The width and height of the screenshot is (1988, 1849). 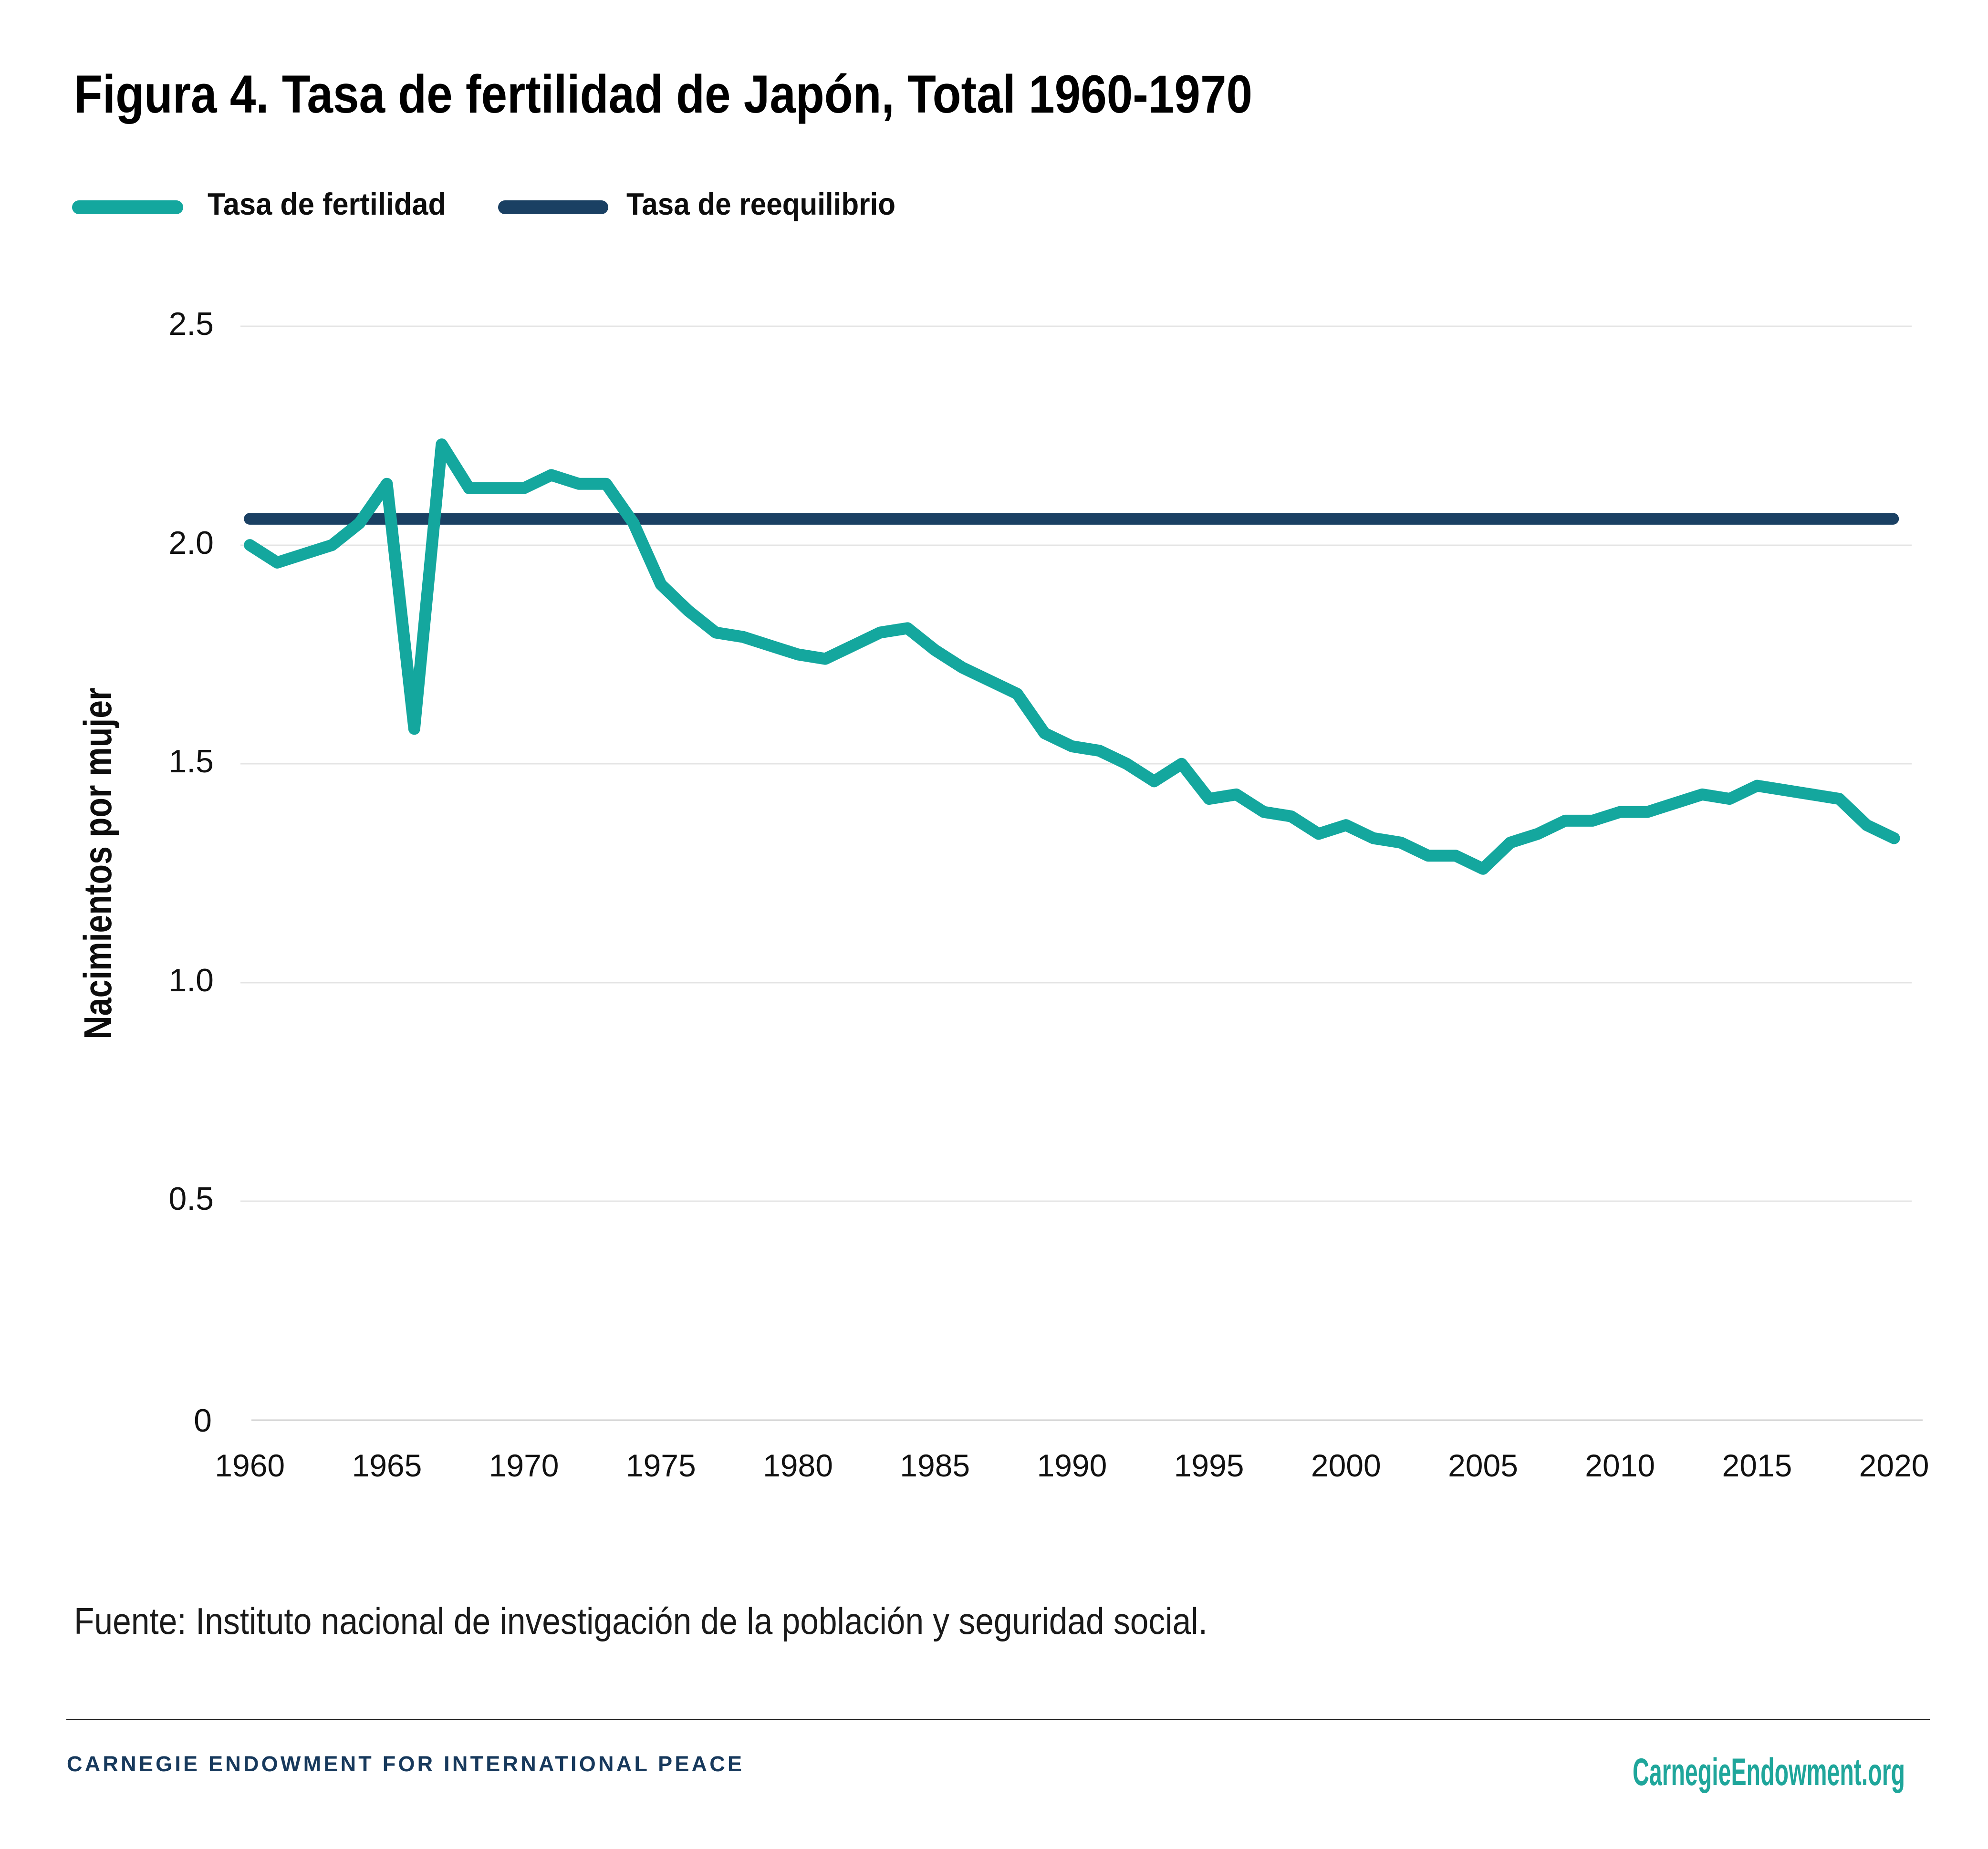 What do you see at coordinates (1769, 1772) in the screenshot?
I see `svg-text: CarnegieEndowment.org` at bounding box center [1769, 1772].